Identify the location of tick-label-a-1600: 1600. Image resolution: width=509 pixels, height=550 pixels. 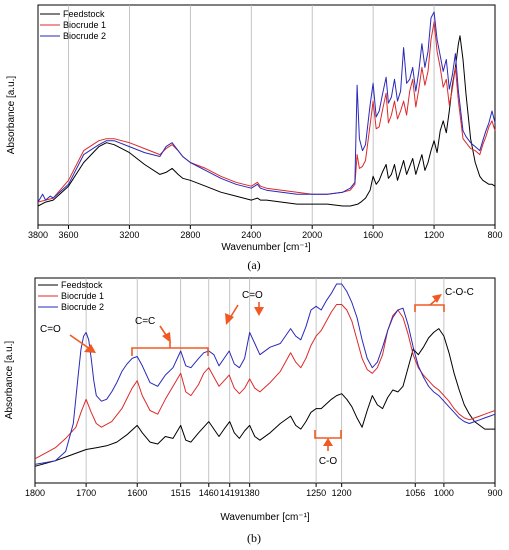
(373, 235).